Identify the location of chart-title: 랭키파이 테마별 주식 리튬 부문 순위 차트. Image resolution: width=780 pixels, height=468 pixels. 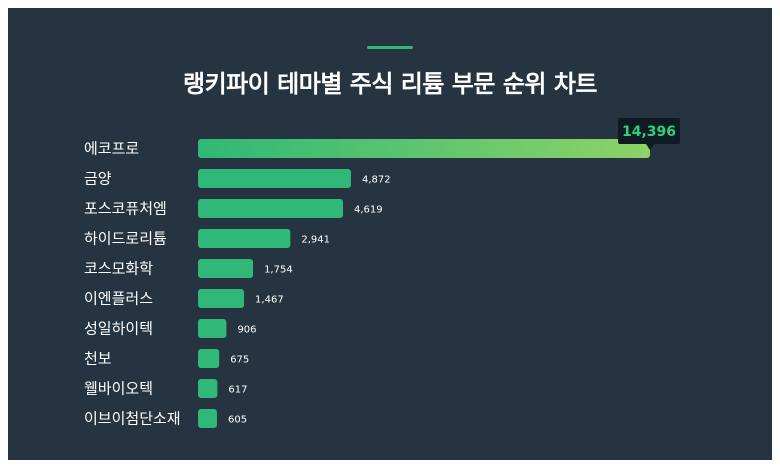
(390, 84).